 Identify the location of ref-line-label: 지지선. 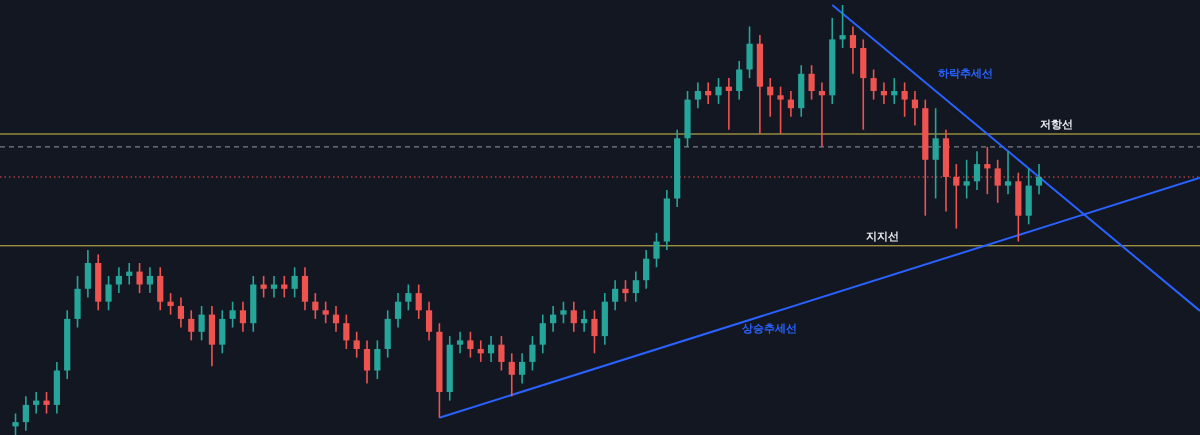
(881, 236).